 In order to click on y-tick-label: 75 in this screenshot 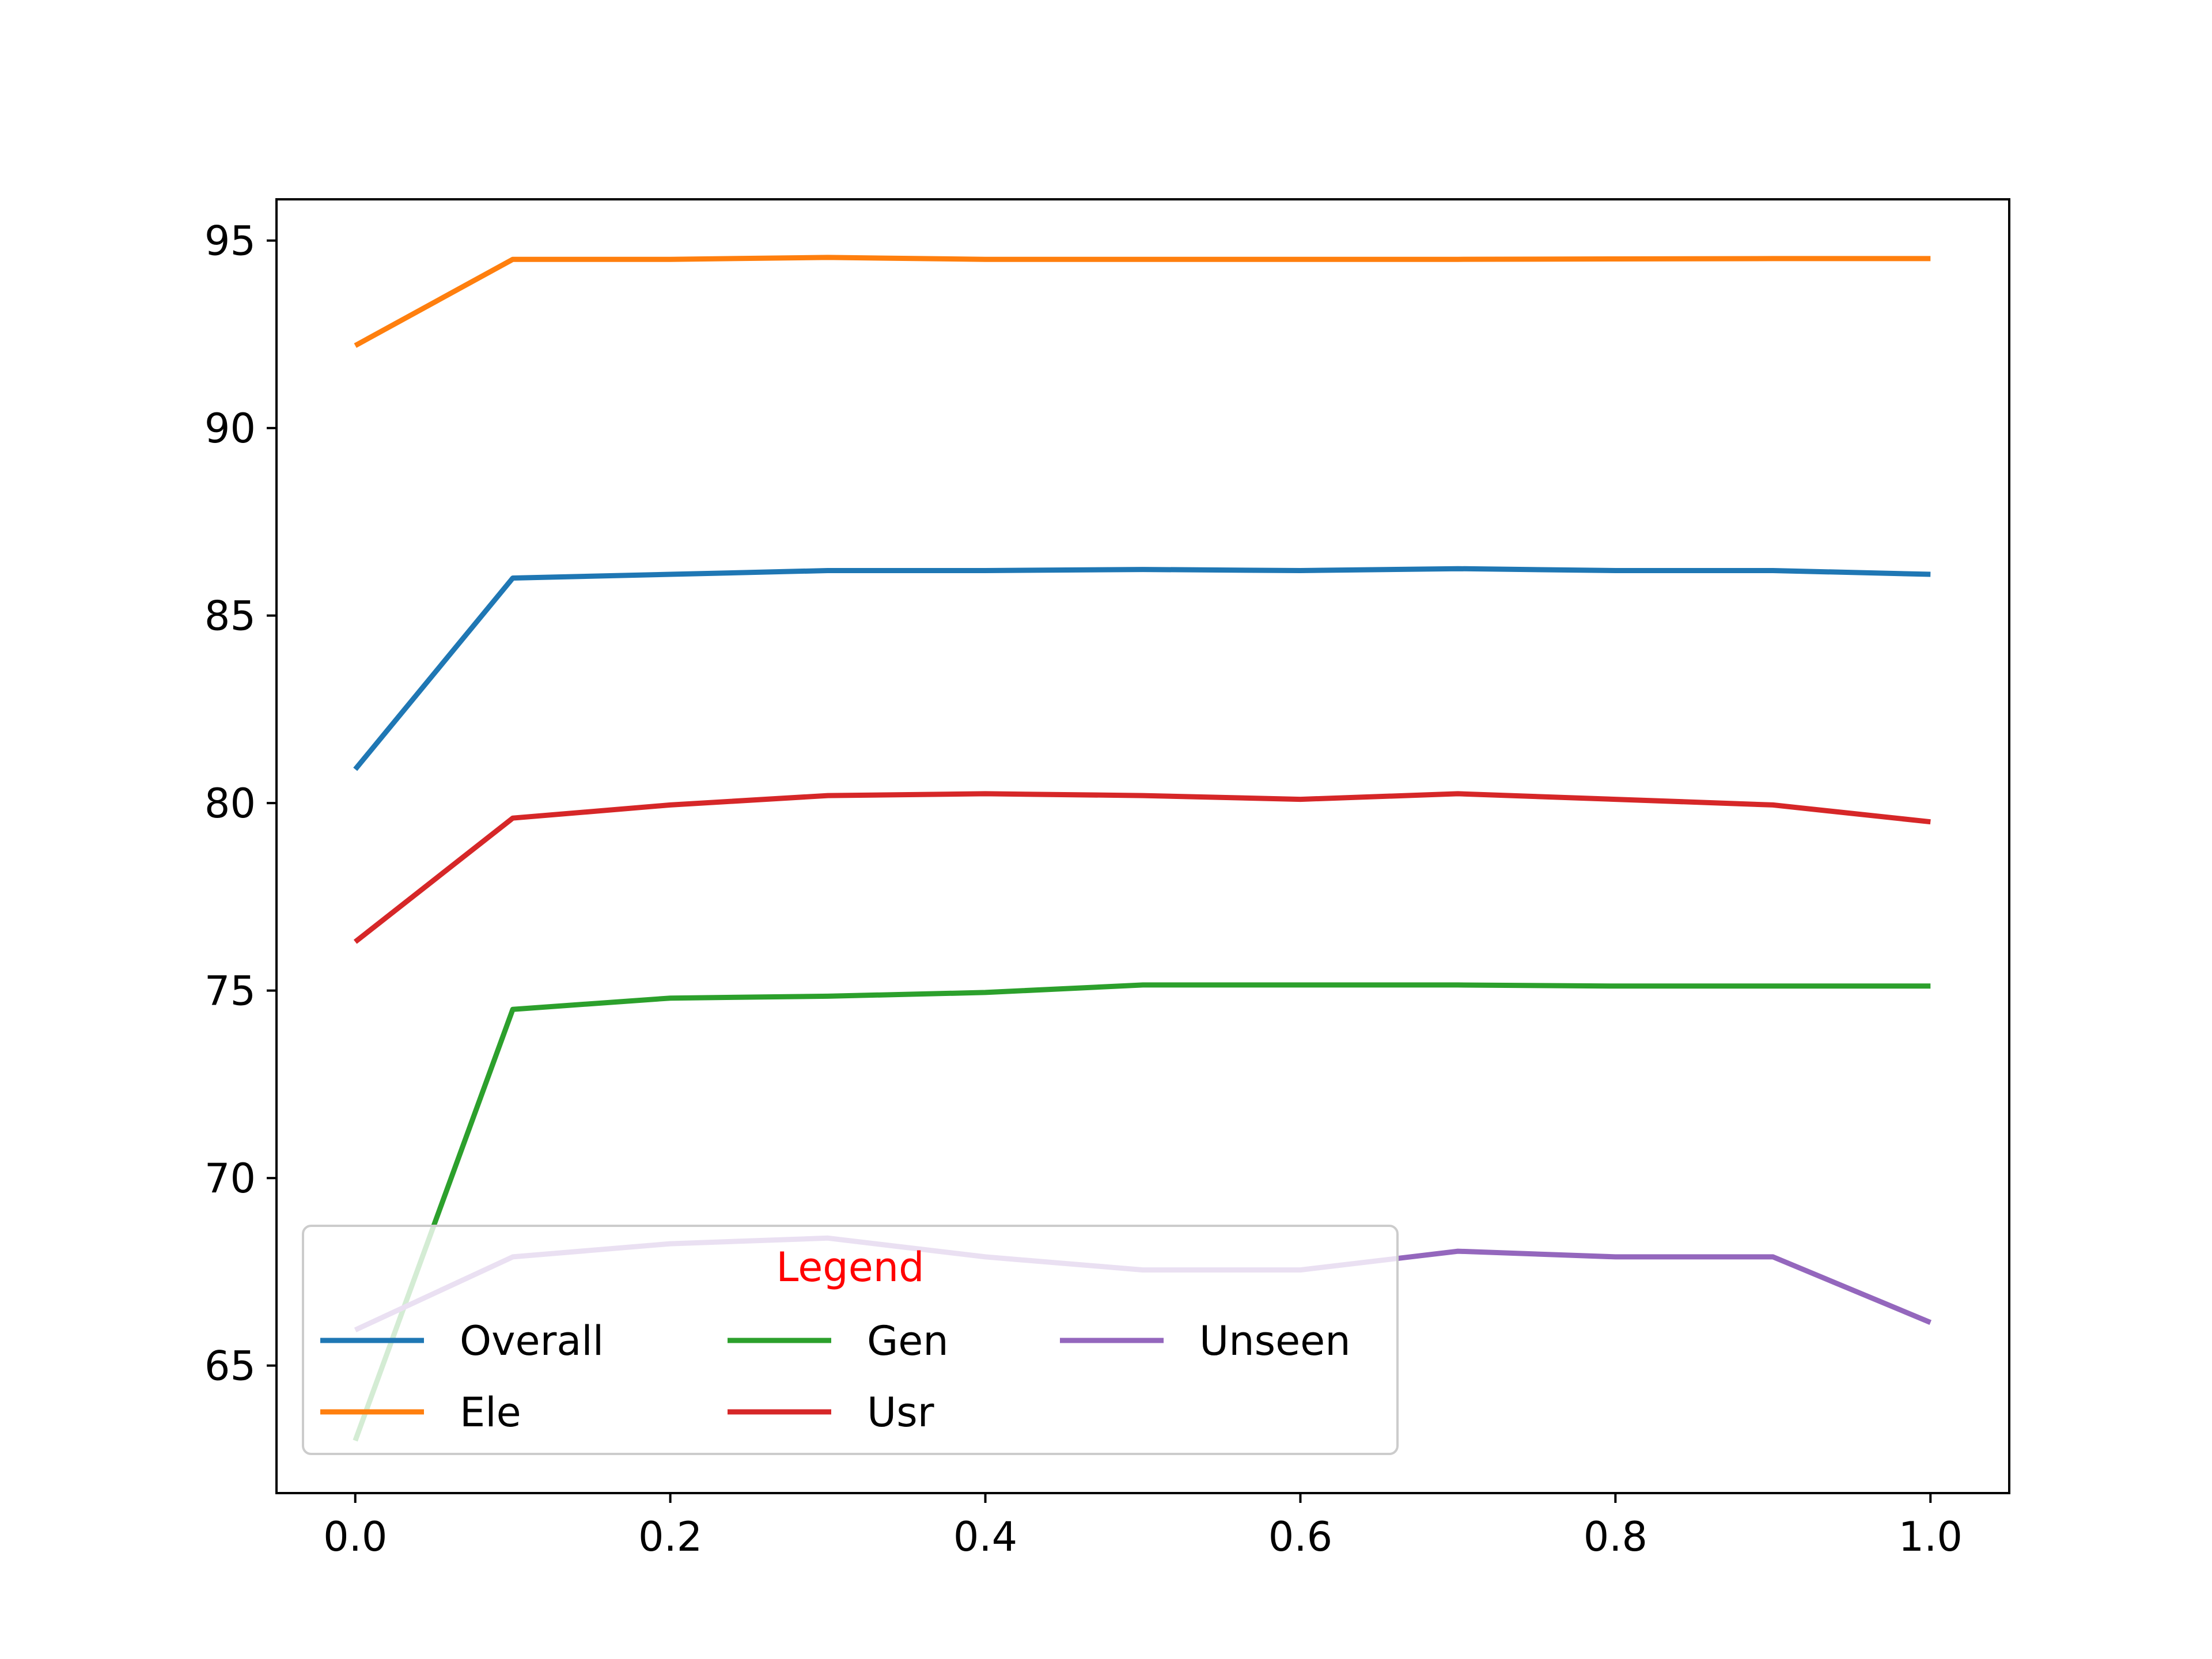, I will do `click(230, 991)`.